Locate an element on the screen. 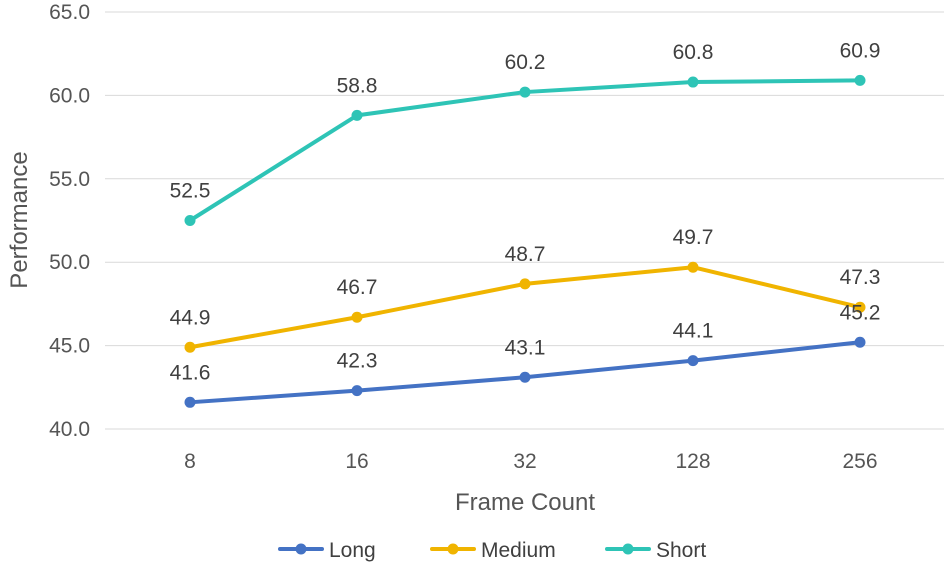  data-label-medium-1: 46.7 is located at coordinates (357, 287).